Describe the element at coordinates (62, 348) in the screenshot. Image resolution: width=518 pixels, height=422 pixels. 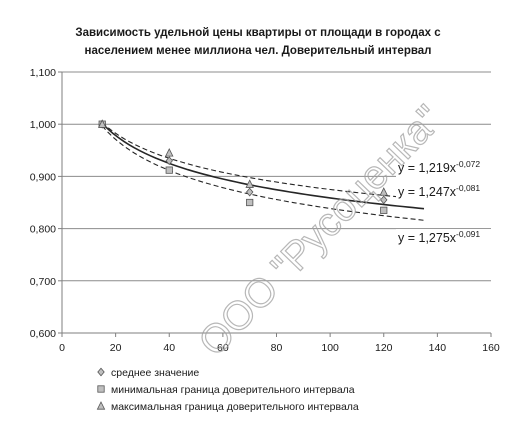
I see `x-tick-label-0: 0` at that location.